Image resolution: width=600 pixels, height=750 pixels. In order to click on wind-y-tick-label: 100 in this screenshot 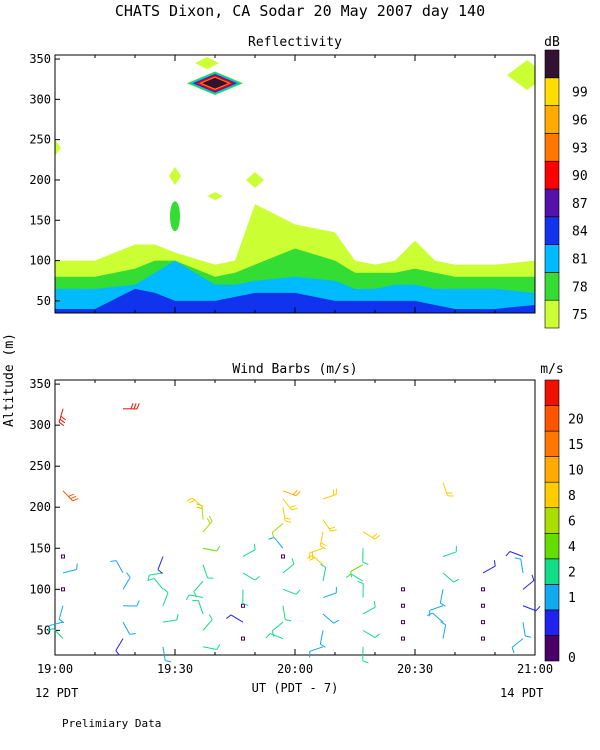, I will do `click(40, 589)`.